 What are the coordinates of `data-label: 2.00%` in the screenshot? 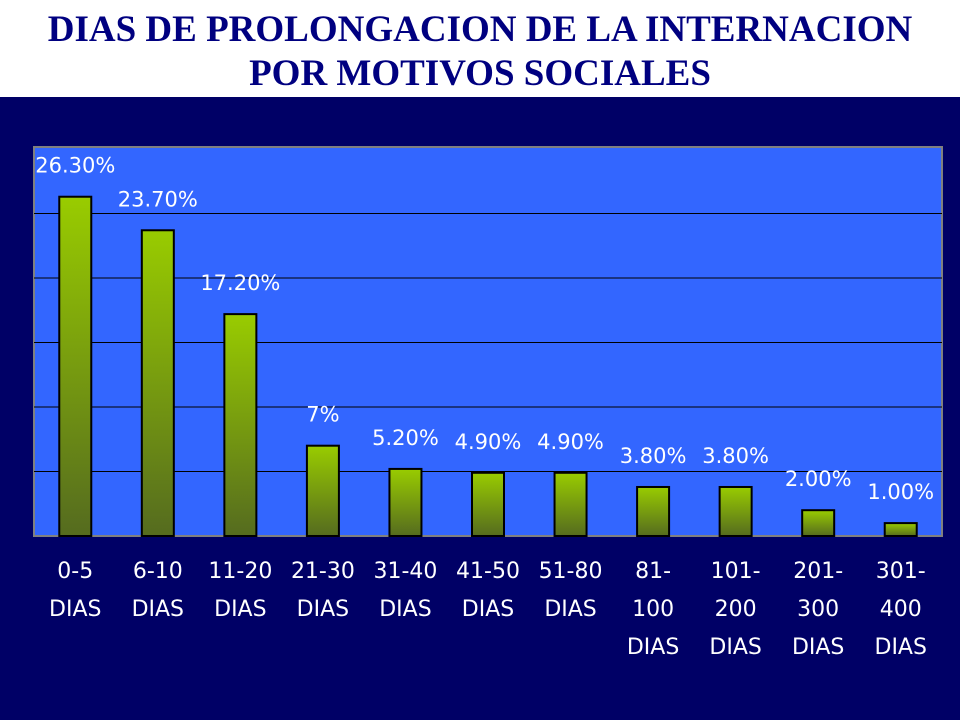 It's located at (818, 479).